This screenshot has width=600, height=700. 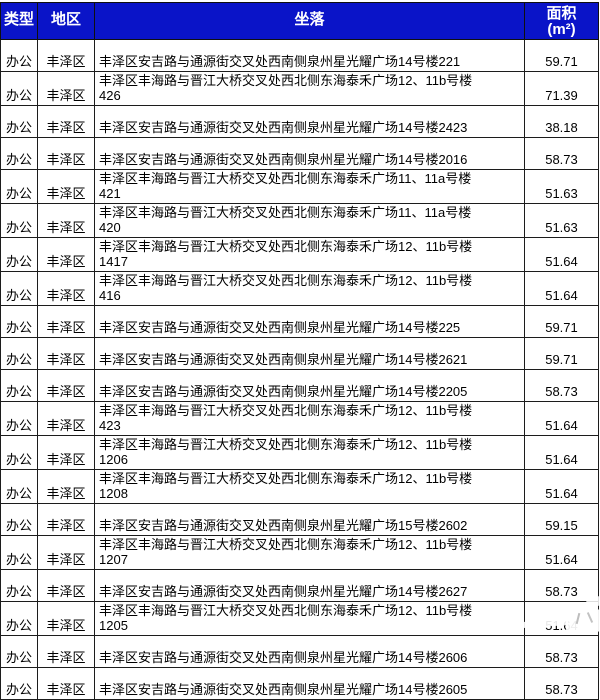 I want to click on table-header: 类型 地区 坐落 面积 (m²), so click(x=299, y=21).